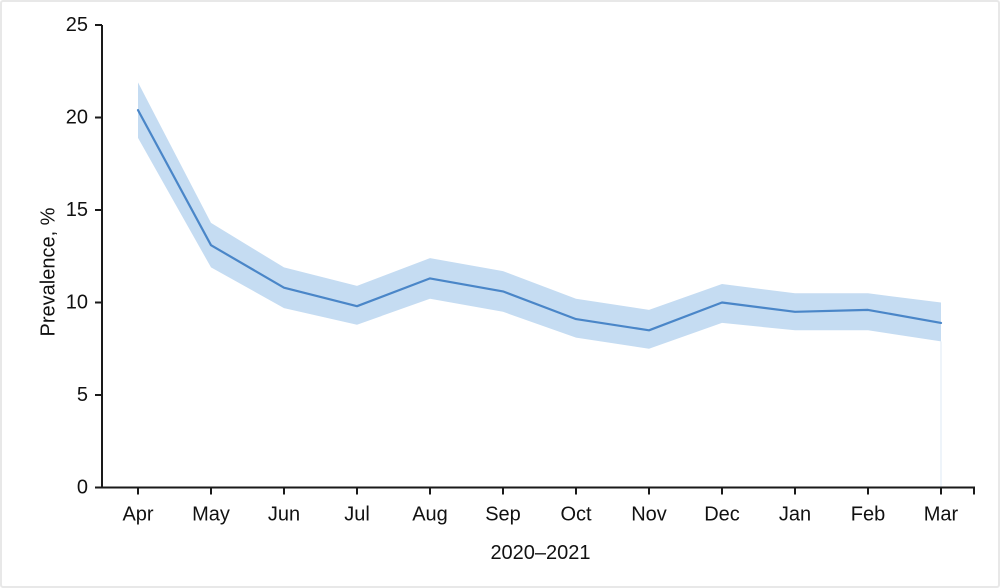 This screenshot has width=1000, height=588. I want to click on y-tick-label: 5, so click(82, 395).